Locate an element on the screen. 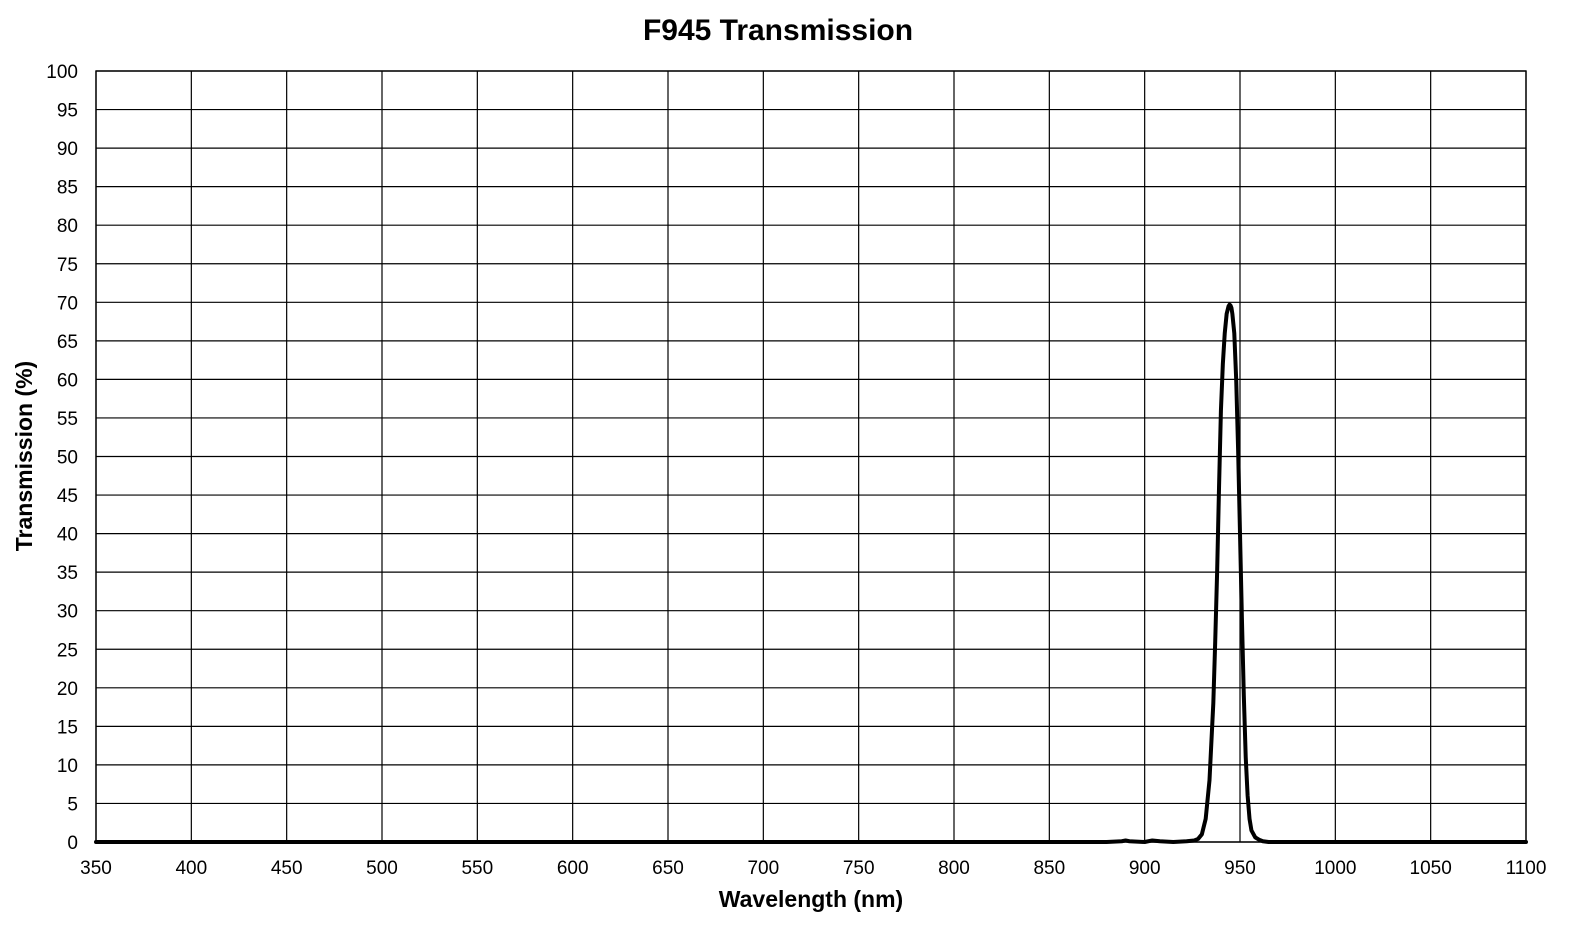  x-tick-label: 1100 is located at coordinates (1526, 868).